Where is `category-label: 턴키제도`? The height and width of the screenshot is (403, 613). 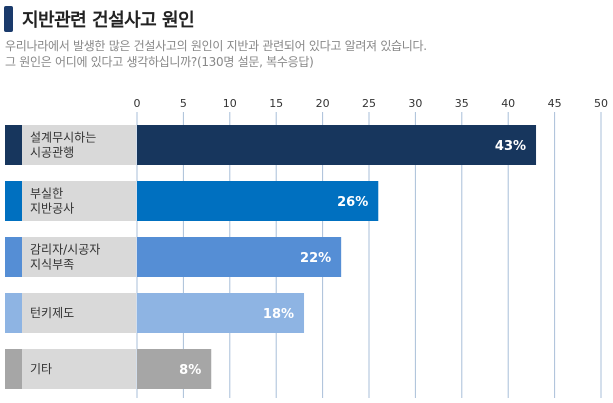
category-label: 턴키제도 is located at coordinates (52, 313).